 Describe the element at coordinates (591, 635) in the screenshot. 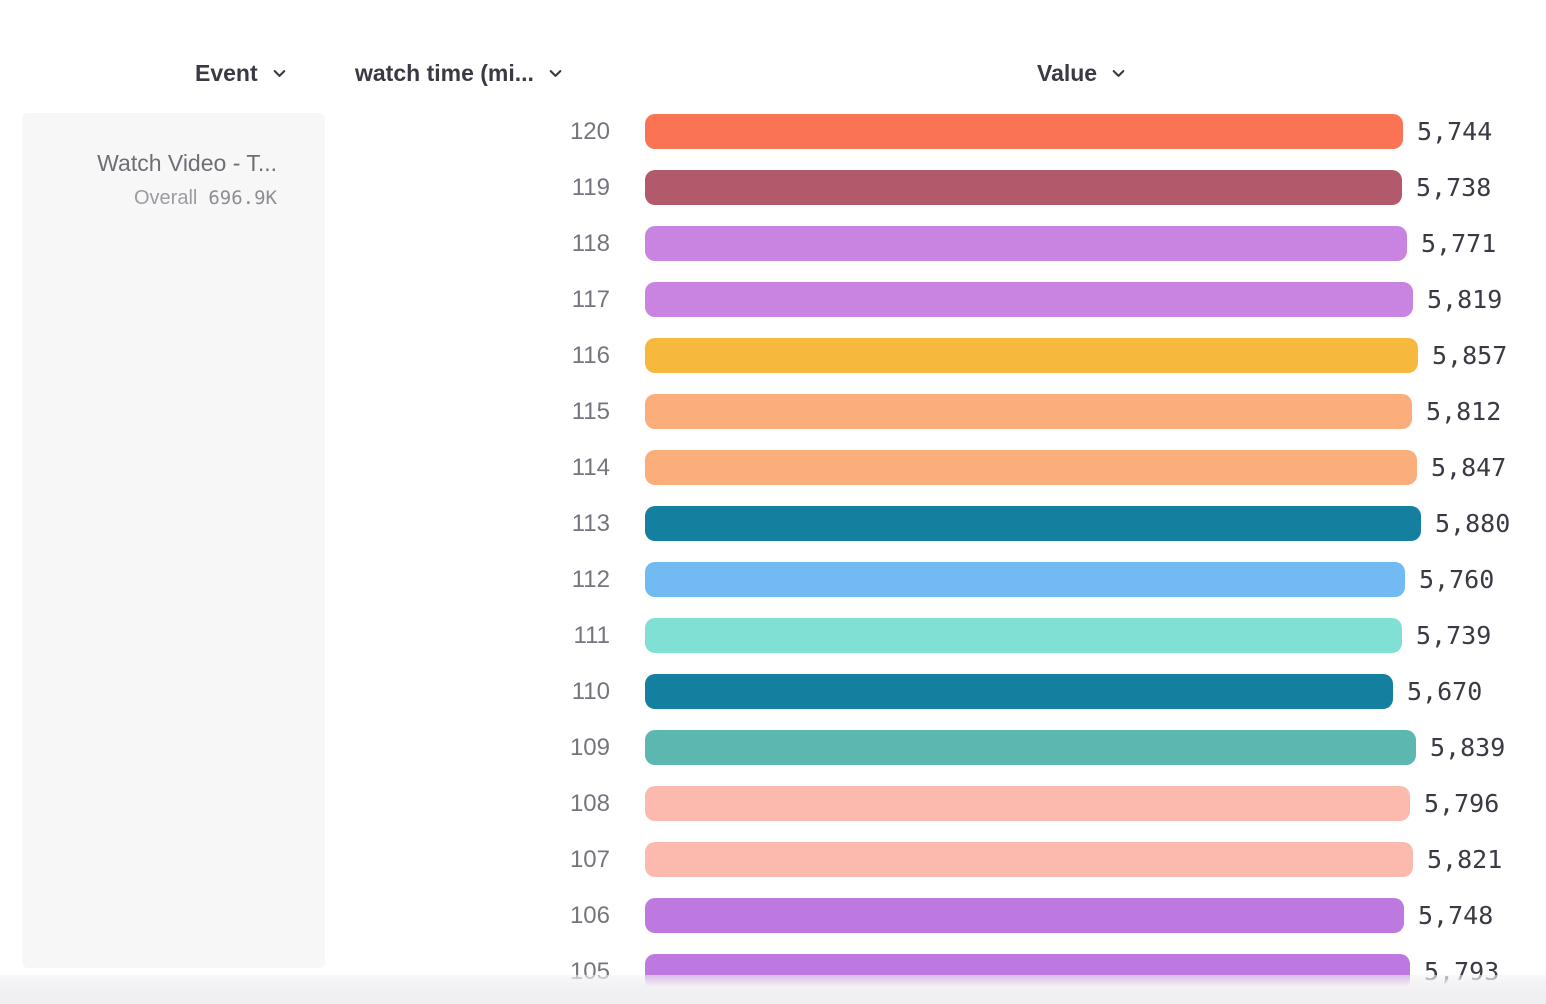

I see `bar-category-label: 111` at that location.